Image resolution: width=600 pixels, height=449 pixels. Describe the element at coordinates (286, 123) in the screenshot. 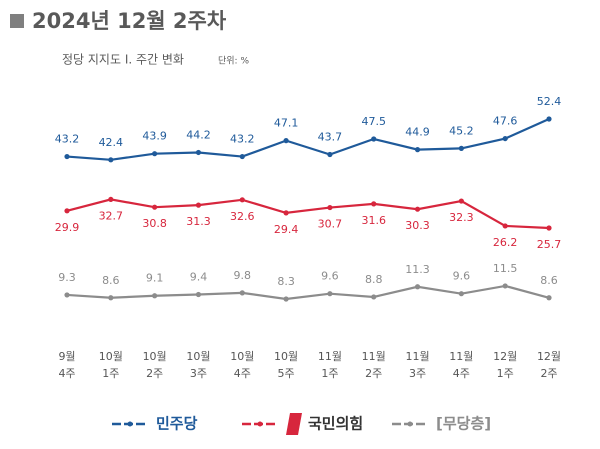

I see `value-label: 47.1` at that location.